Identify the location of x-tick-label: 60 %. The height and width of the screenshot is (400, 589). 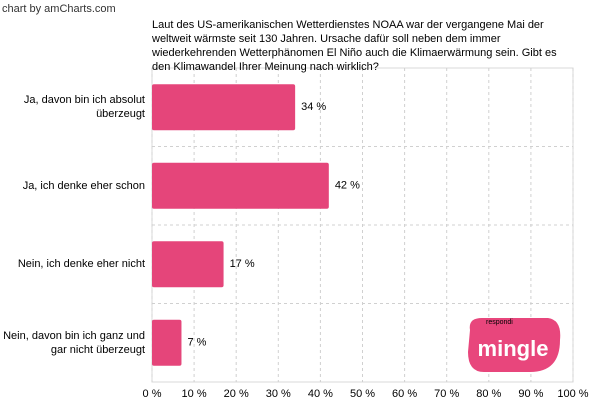
(404, 394).